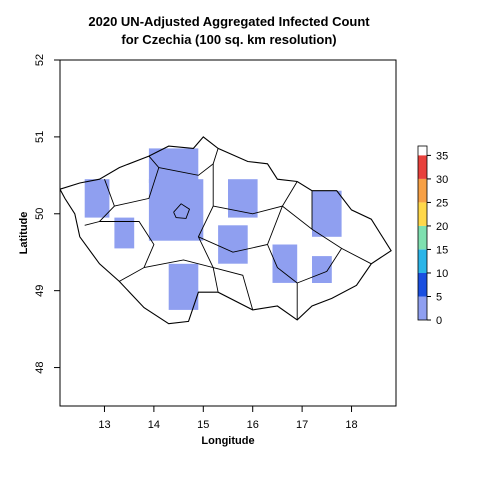 The height and width of the screenshot is (480, 480). I want to click on x-tick-label: 15, so click(203, 425).